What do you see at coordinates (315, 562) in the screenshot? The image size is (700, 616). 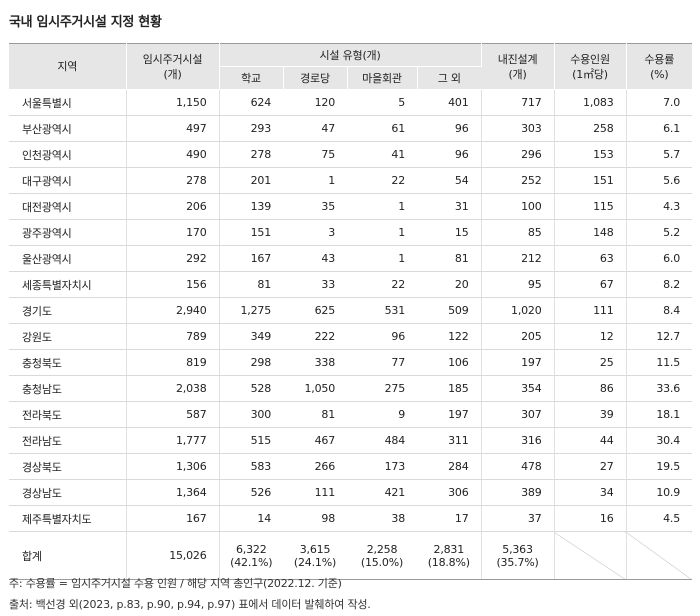 I see `total-senior-pct: (24.1%)` at bounding box center [315, 562].